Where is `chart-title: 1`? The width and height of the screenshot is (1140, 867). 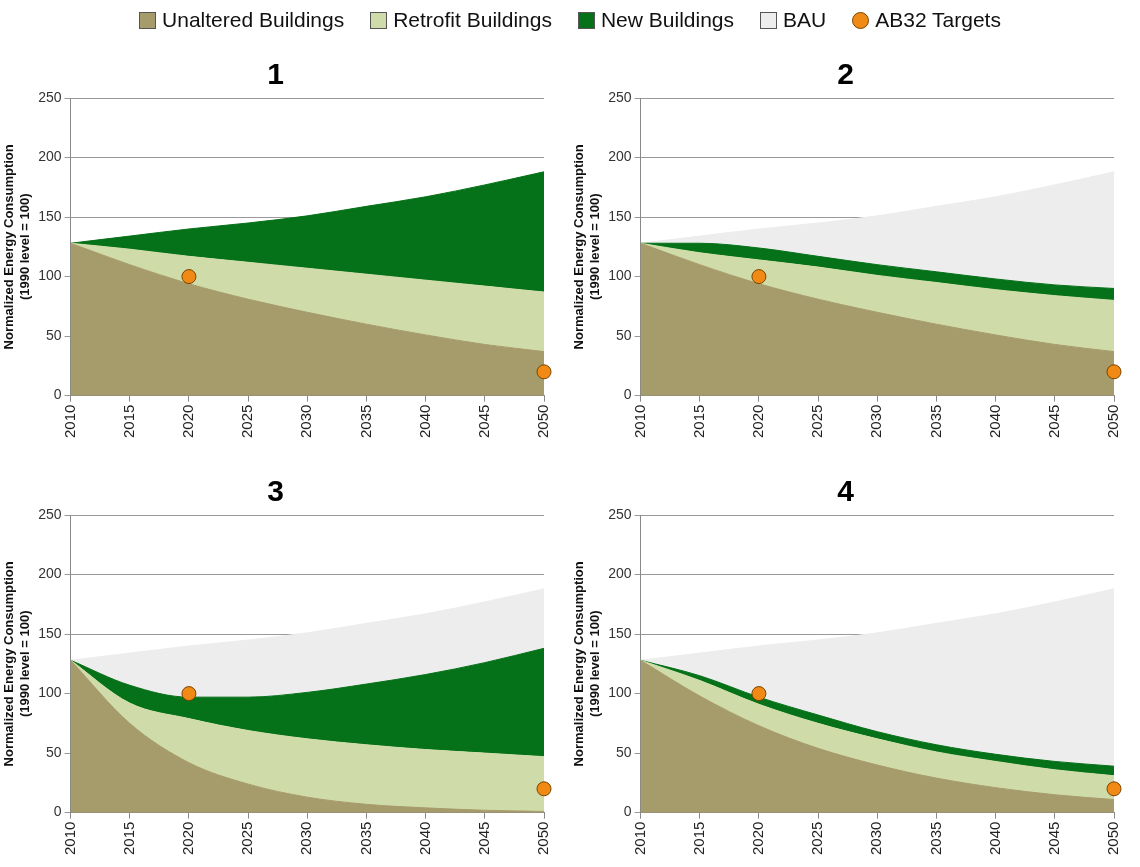 chart-title: 1 is located at coordinates (275, 74).